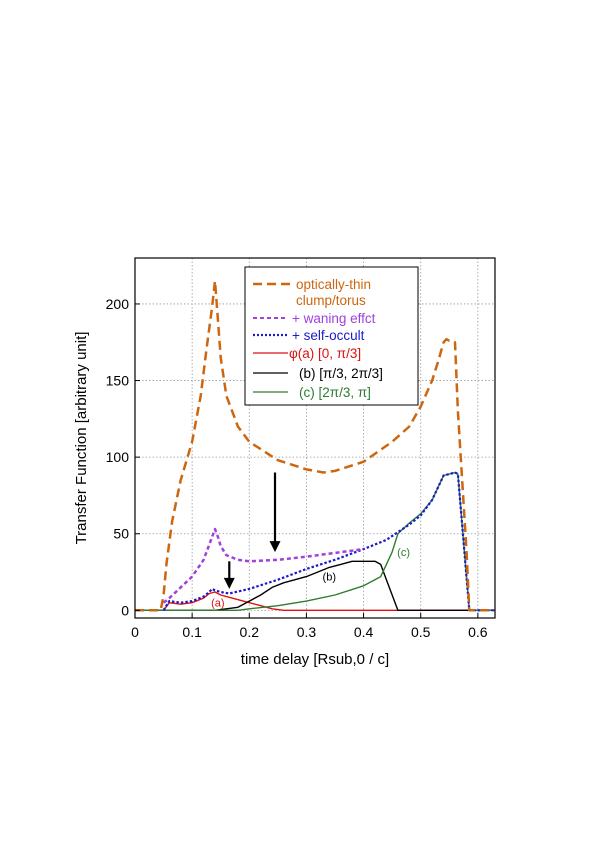  Describe the element at coordinates (310, 578) in the screenshot. I see `annotations-layer: (a) (b) (c)` at that location.